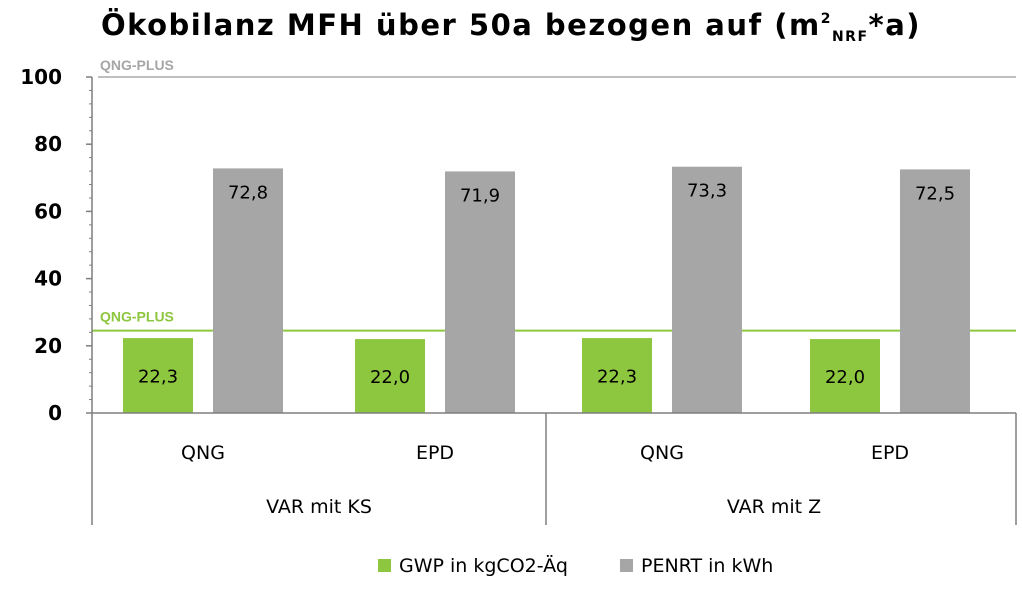  What do you see at coordinates (248, 192) in the screenshot?
I see `data-label: 72,8` at bounding box center [248, 192].